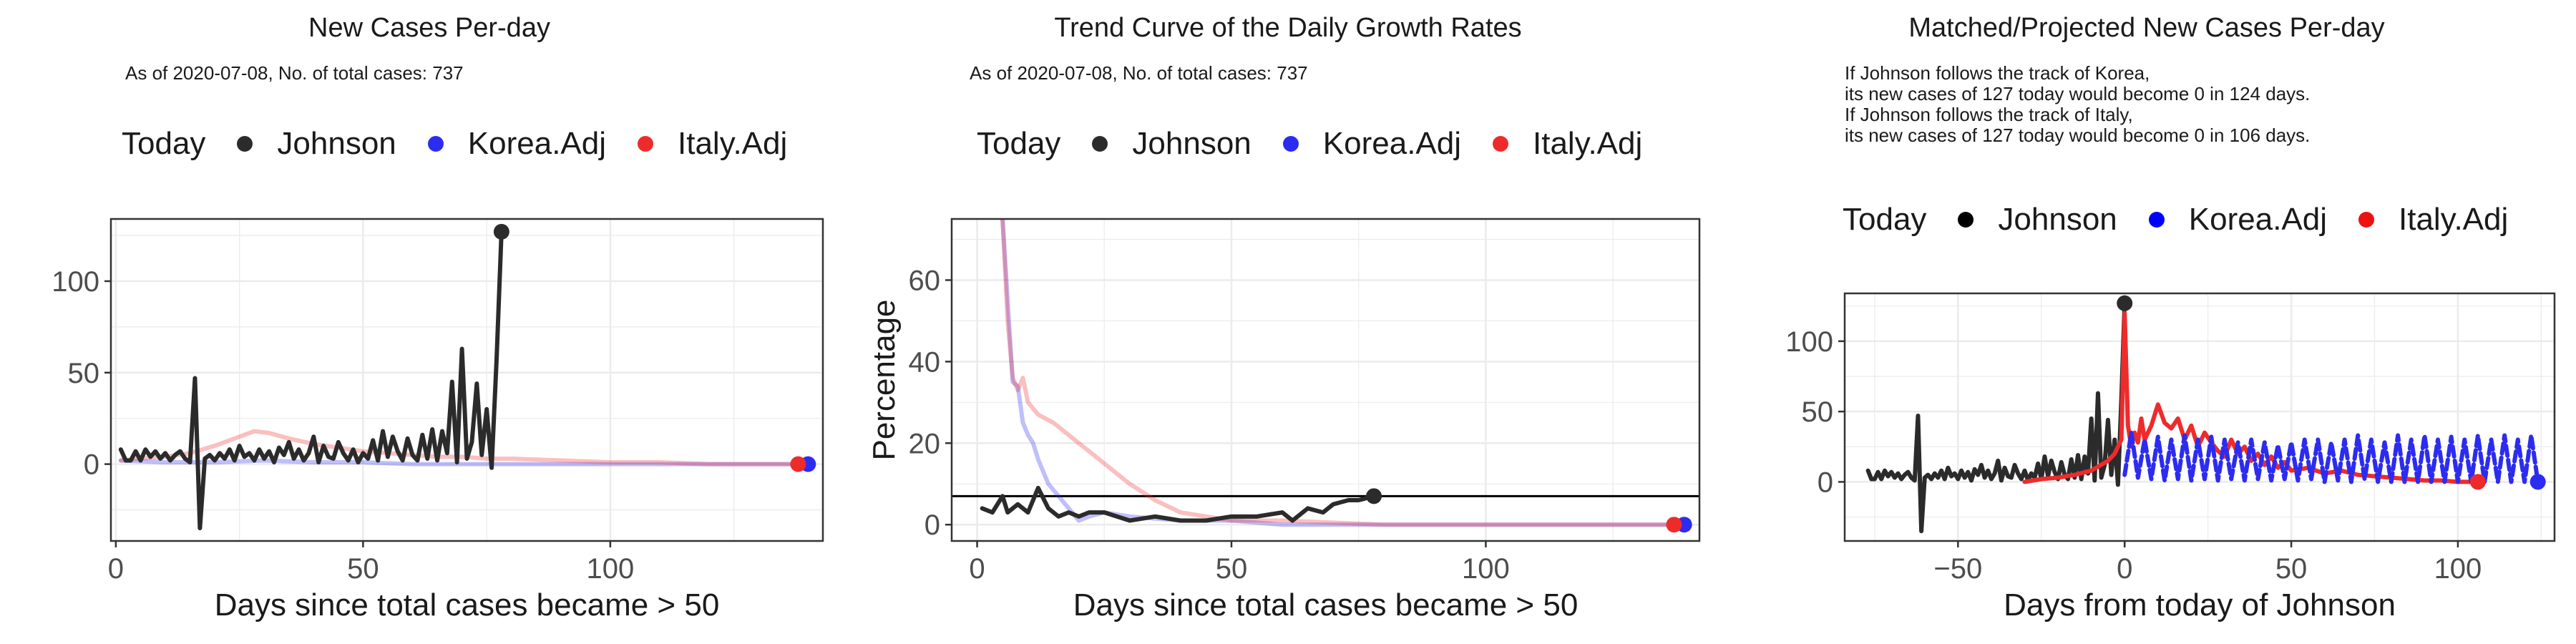  What do you see at coordinates (1989, 114) in the screenshot?
I see `panel-note: If Johnson follows the track of Italy,` at bounding box center [1989, 114].